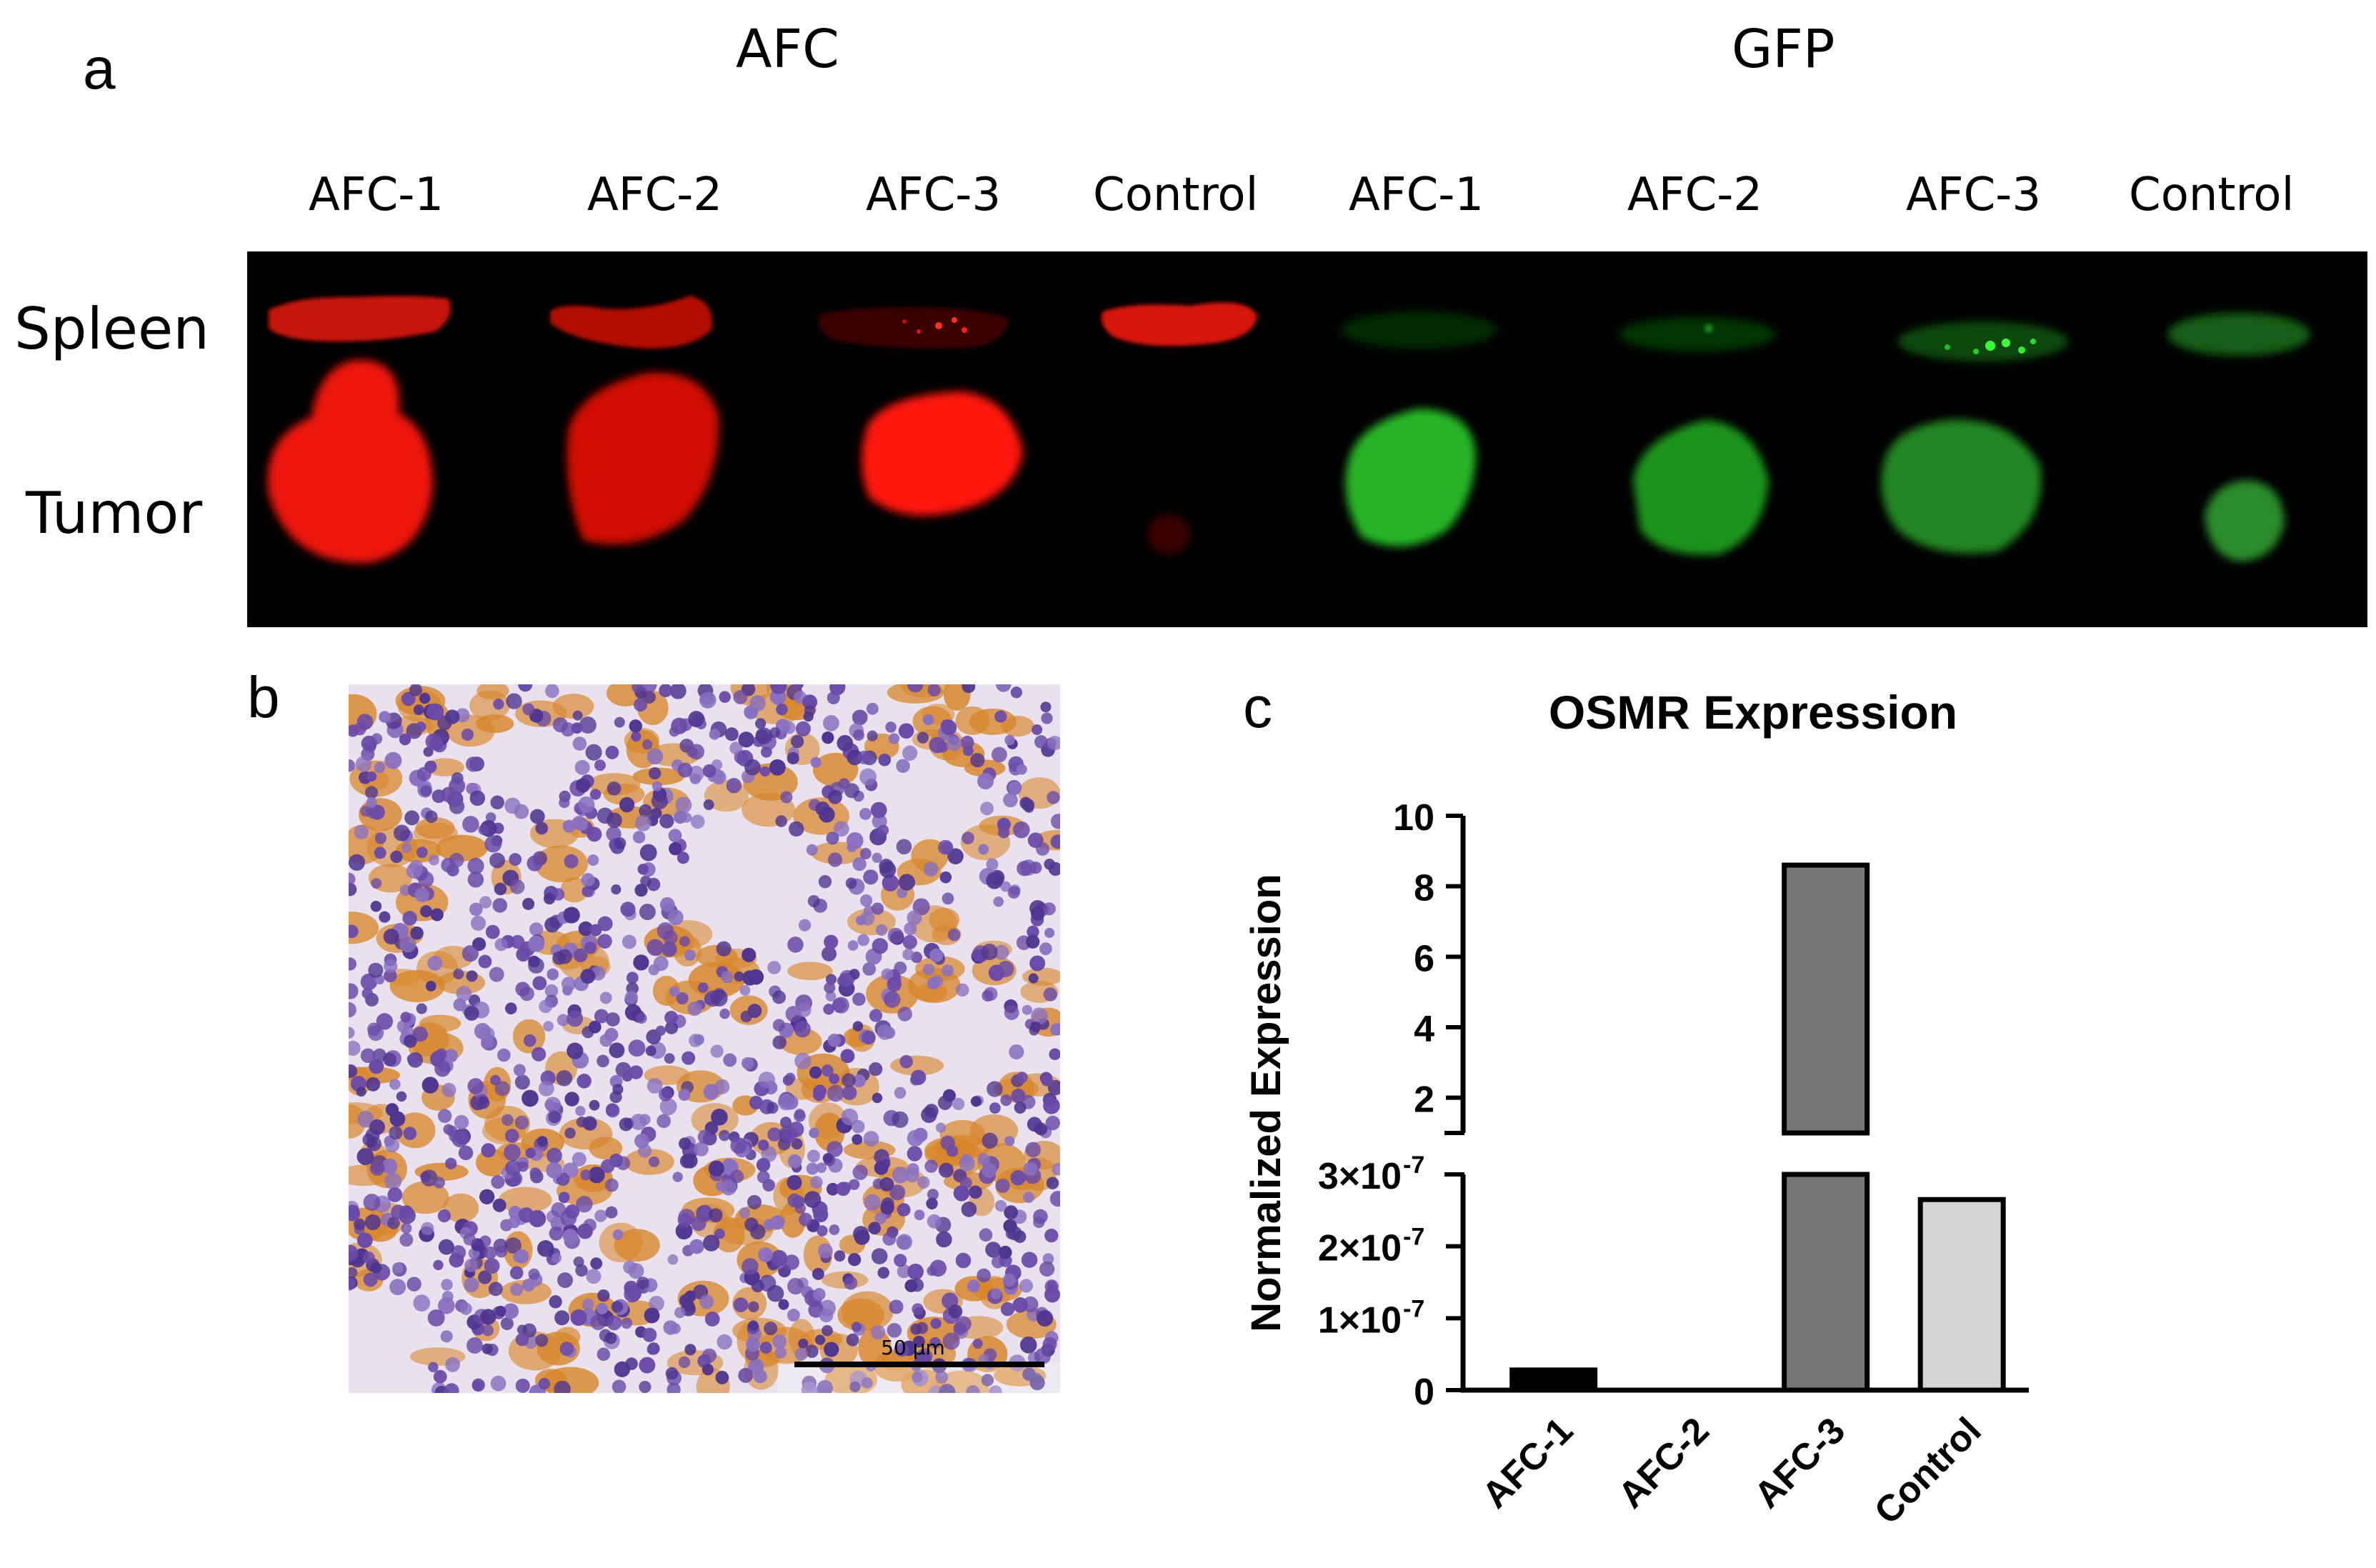 This screenshot has width=2376, height=1568. What do you see at coordinates (1783, 49) in the screenshot?
I see `group-title-gfp: GFP` at bounding box center [1783, 49].